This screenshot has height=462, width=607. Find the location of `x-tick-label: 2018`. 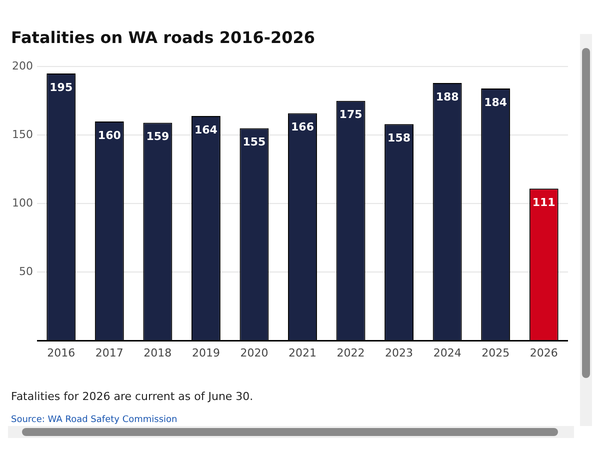

x-tick-label: 2018 is located at coordinates (158, 353).